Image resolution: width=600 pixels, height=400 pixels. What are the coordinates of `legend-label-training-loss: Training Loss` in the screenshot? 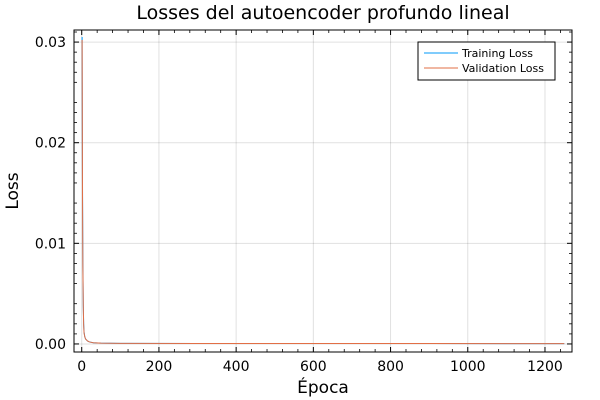 It's located at (497, 53).